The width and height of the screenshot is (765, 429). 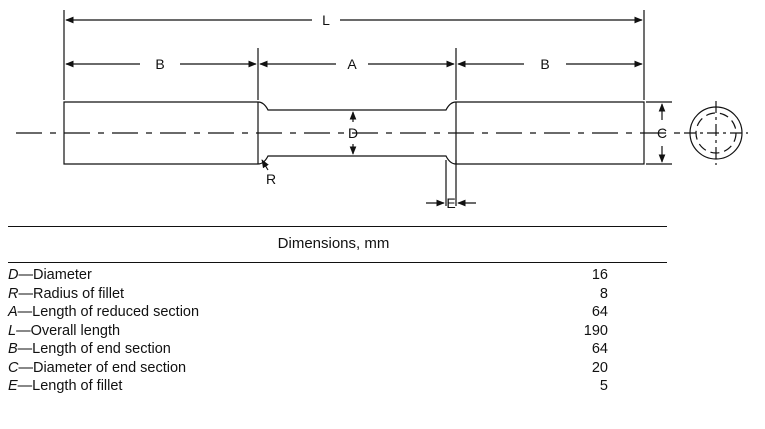 I want to click on row-value: 20, so click(x=599, y=367).